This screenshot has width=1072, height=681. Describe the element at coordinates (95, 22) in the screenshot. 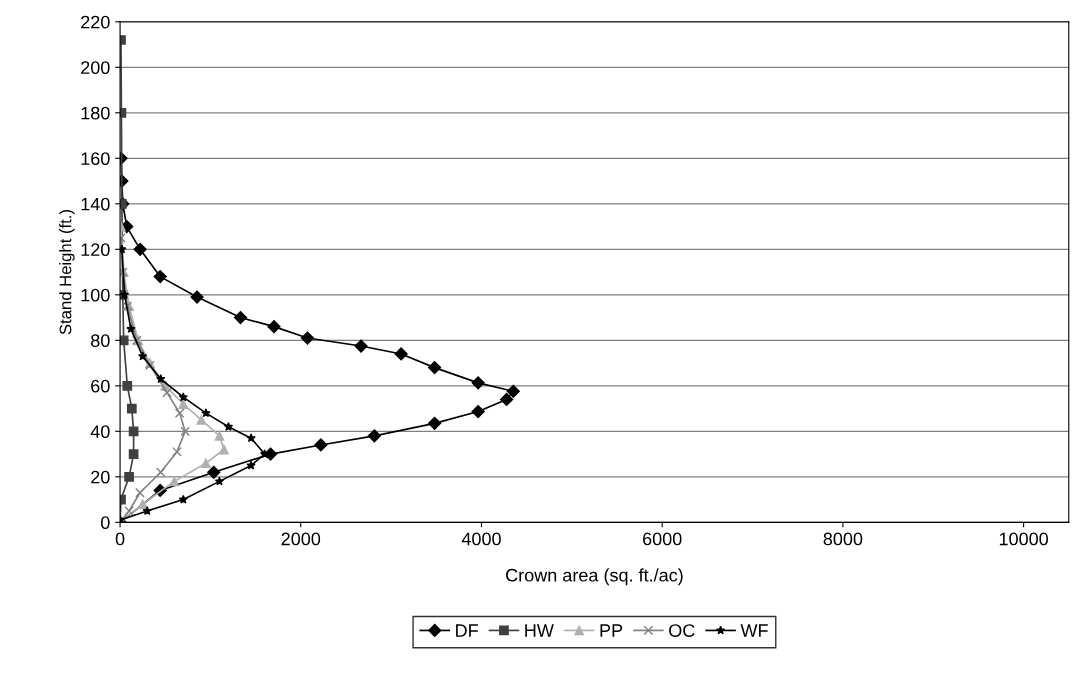

I see `y-tick-label: 220` at that location.